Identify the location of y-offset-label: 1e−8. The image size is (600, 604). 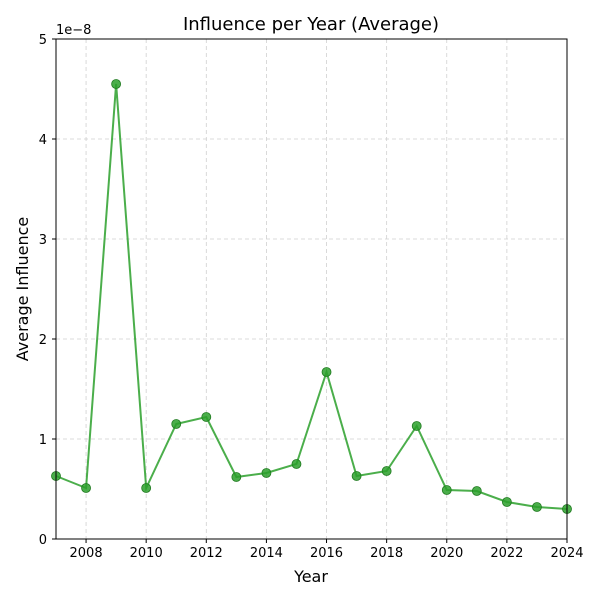
(73, 30).